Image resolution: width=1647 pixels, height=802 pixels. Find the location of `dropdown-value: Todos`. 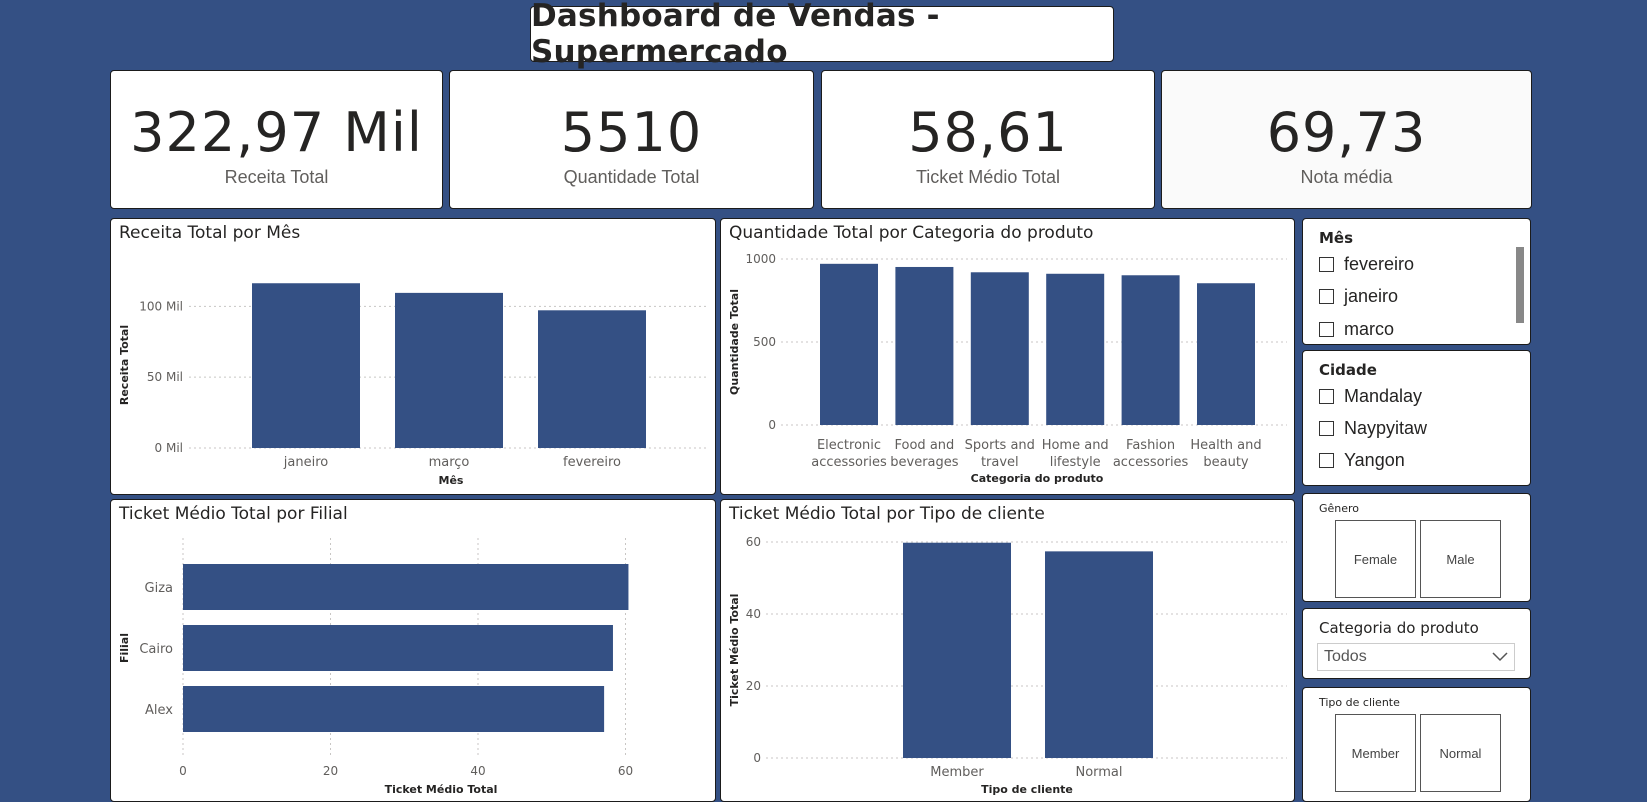

dropdown-value: Todos is located at coordinates (1345, 656).